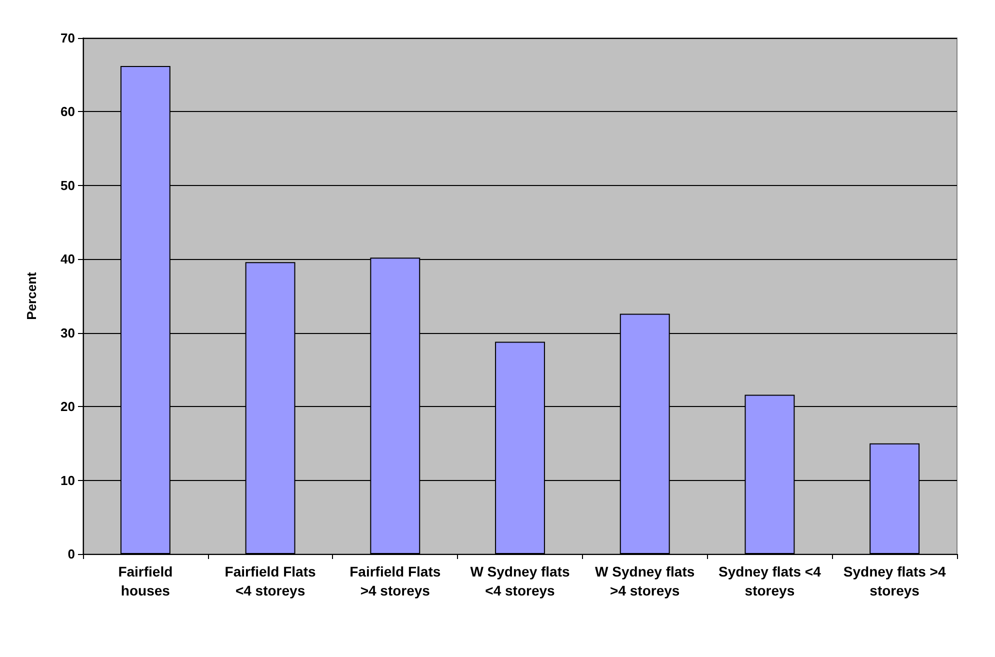 The width and height of the screenshot is (995, 657). What do you see at coordinates (67, 332) in the screenshot?
I see `y-tick-label: 30` at bounding box center [67, 332].